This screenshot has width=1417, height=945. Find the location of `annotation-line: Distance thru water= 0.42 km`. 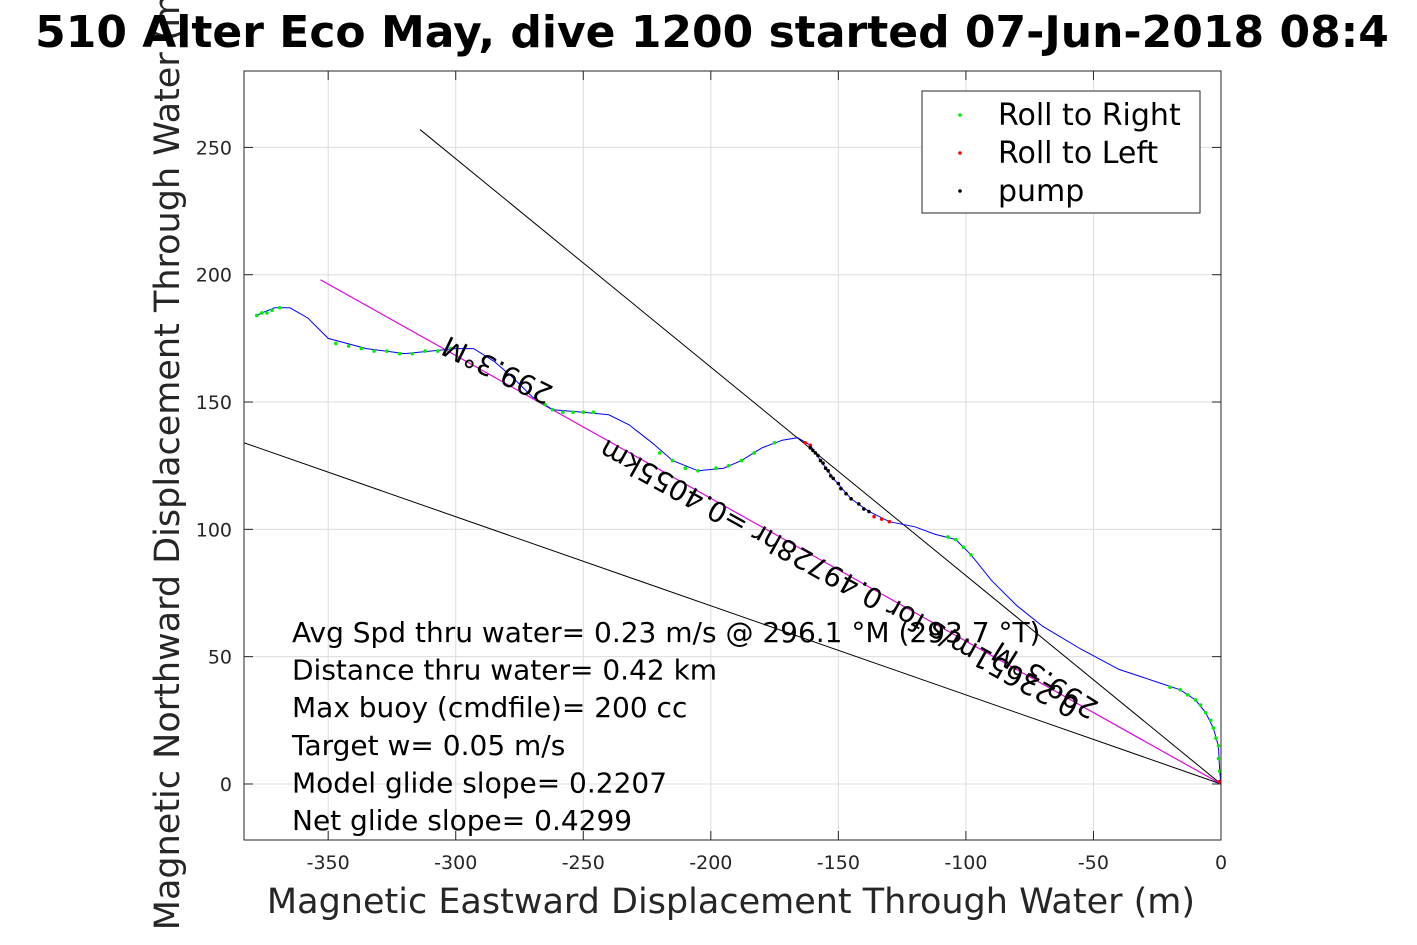

annotation-line: Distance thru water= 0.42 km is located at coordinates (504, 670).